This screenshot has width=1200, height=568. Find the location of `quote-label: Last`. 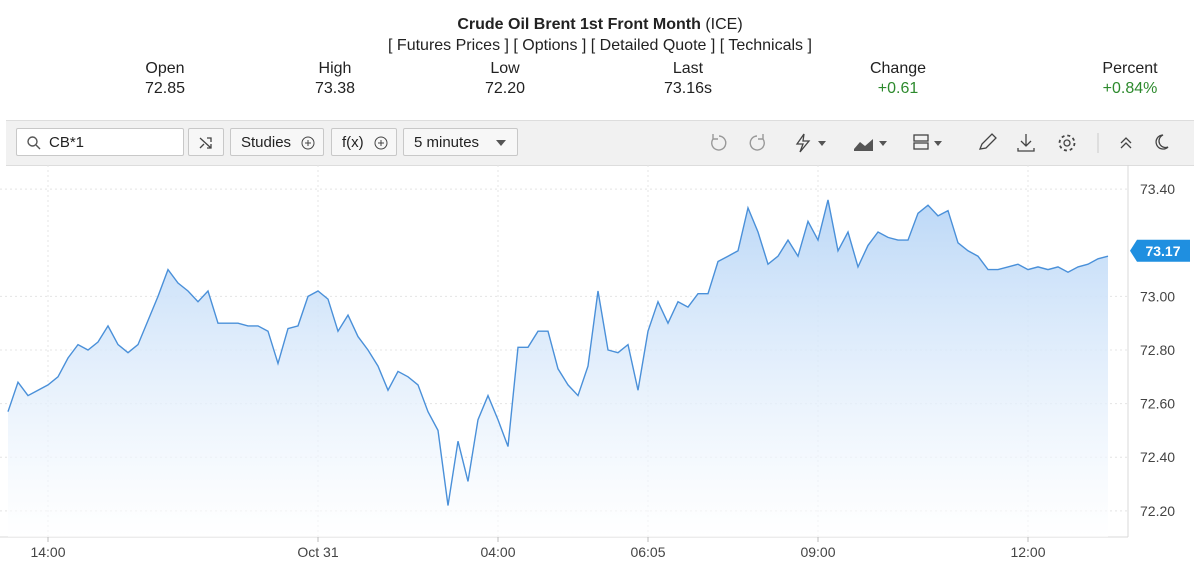

quote-label: Last is located at coordinates (688, 68).